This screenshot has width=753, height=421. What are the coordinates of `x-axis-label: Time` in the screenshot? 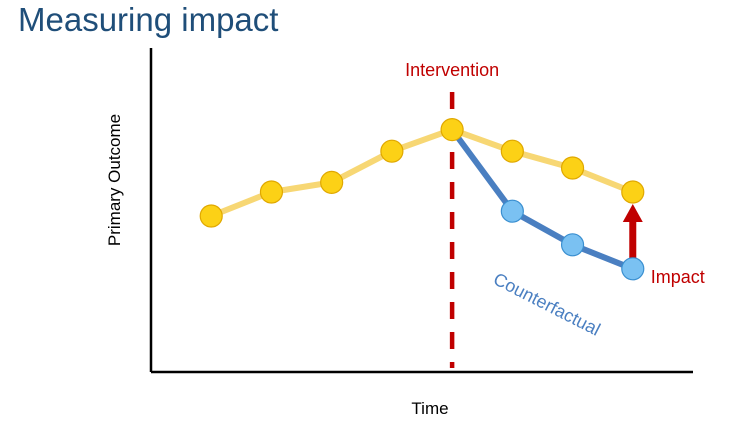 It's located at (429, 408).